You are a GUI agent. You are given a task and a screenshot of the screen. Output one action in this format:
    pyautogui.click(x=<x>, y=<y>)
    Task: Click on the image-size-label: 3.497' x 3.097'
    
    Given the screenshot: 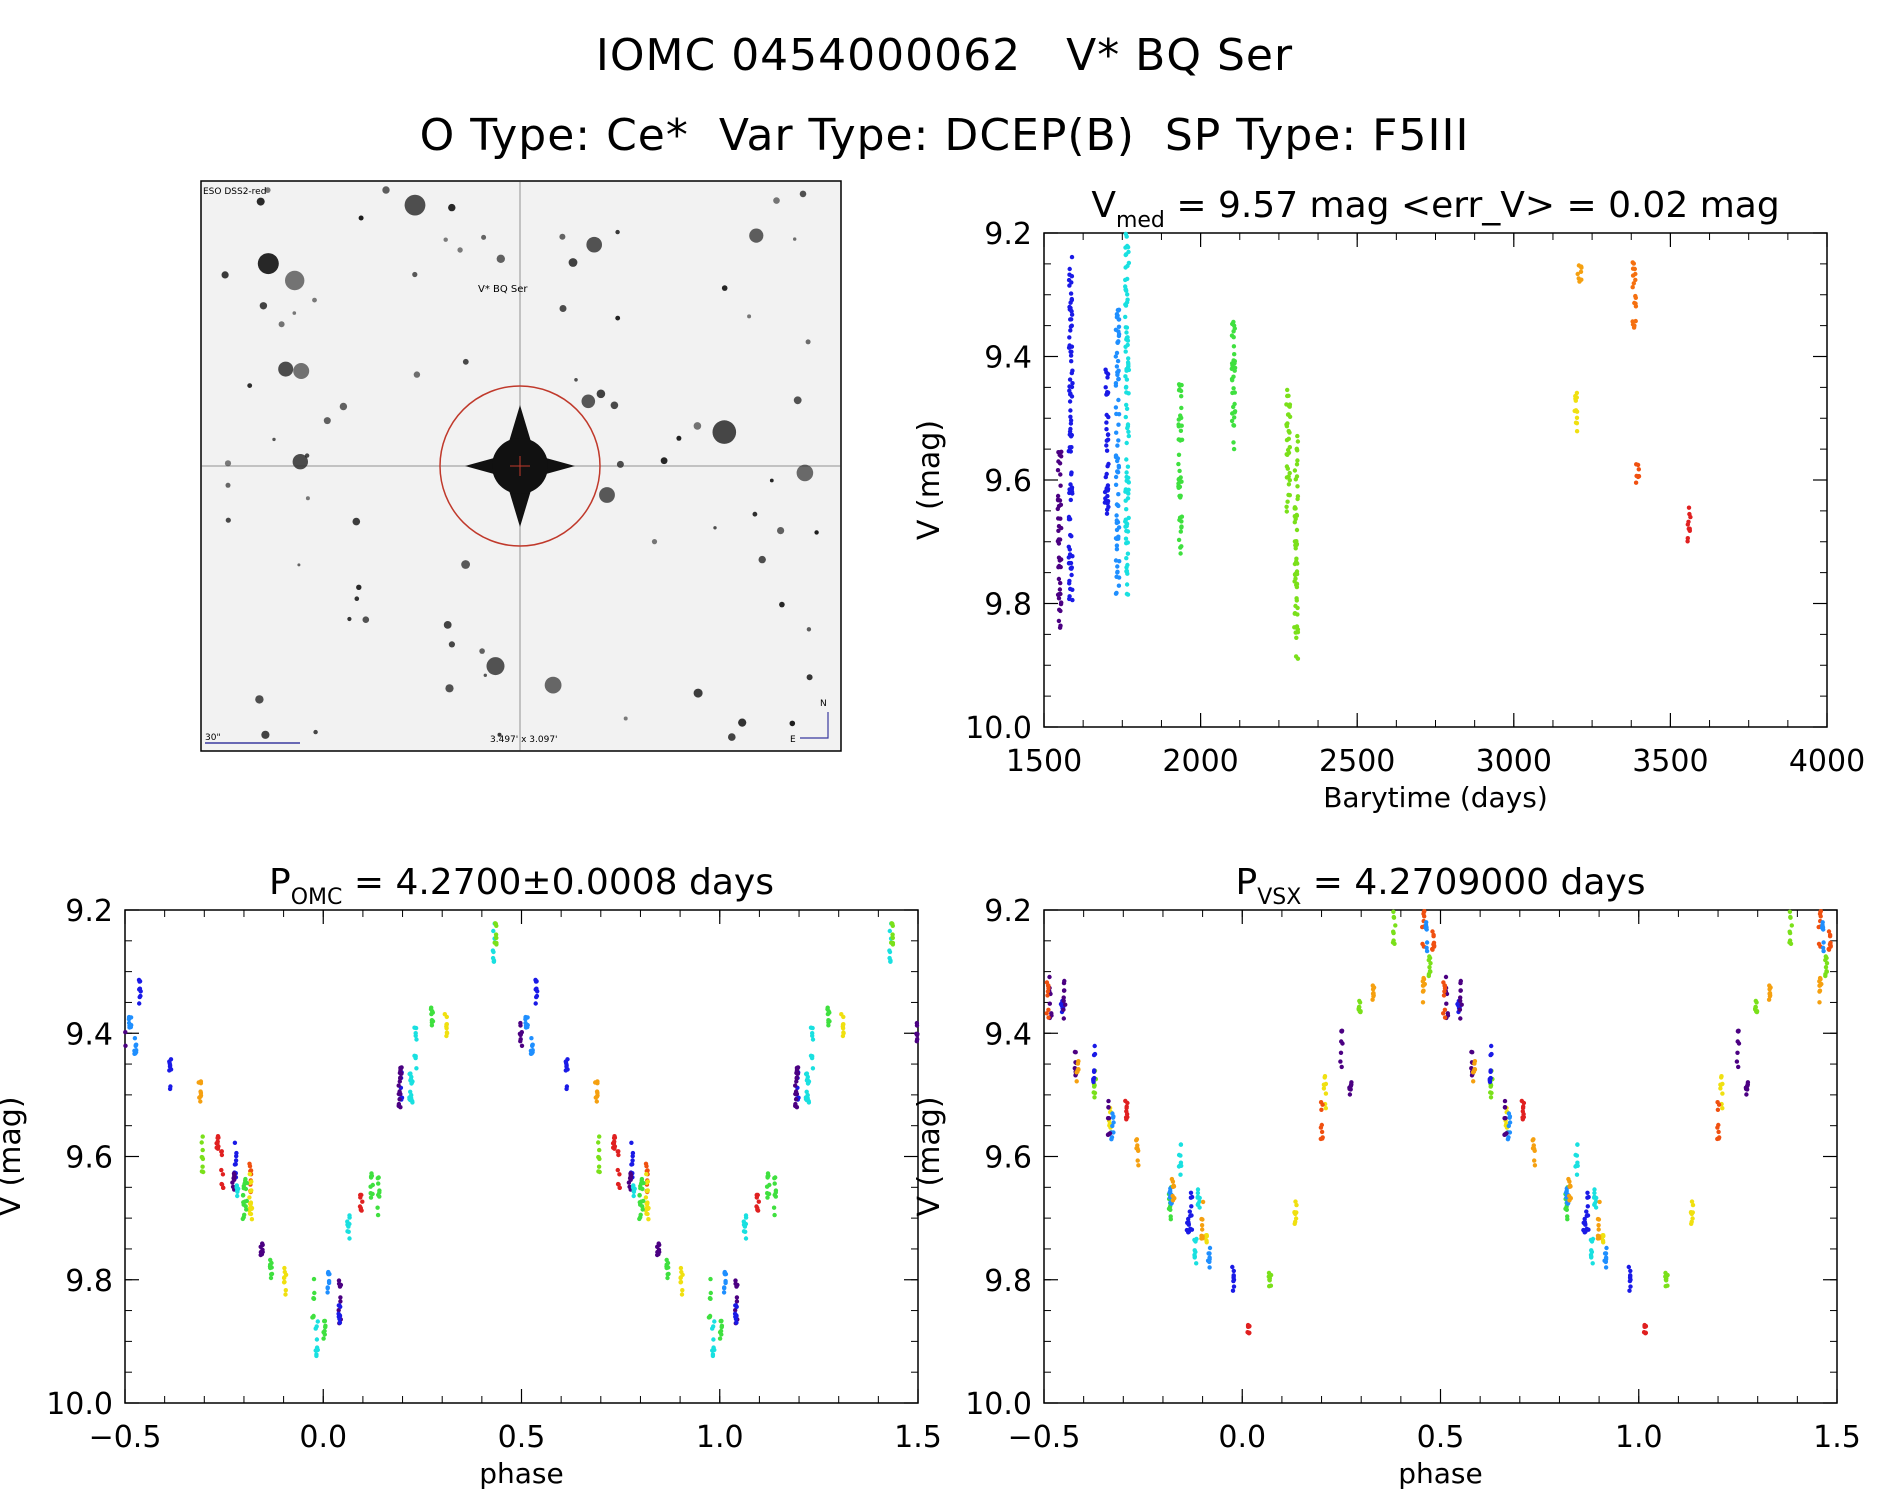 What is the action you would take?
    pyautogui.click(x=524, y=740)
    